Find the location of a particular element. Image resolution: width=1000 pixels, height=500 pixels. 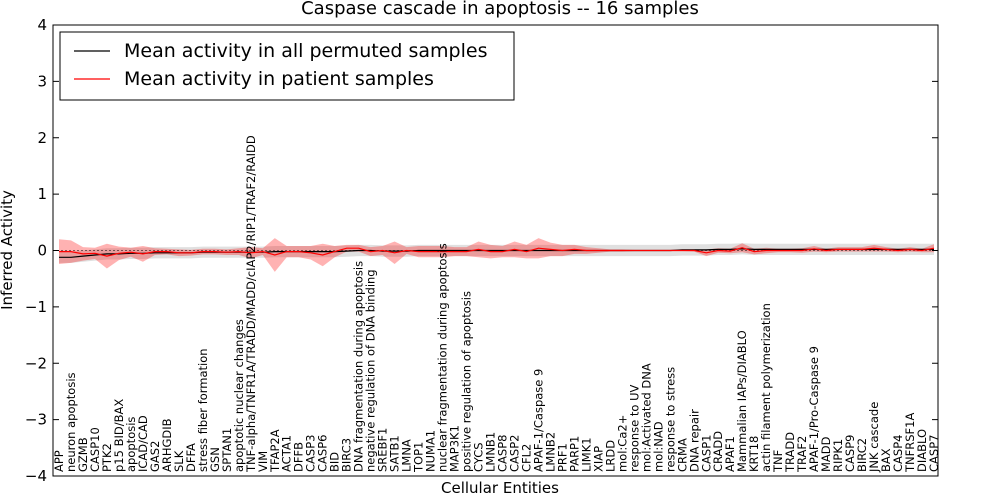

series-1-band is located at coordinates (496, 255).